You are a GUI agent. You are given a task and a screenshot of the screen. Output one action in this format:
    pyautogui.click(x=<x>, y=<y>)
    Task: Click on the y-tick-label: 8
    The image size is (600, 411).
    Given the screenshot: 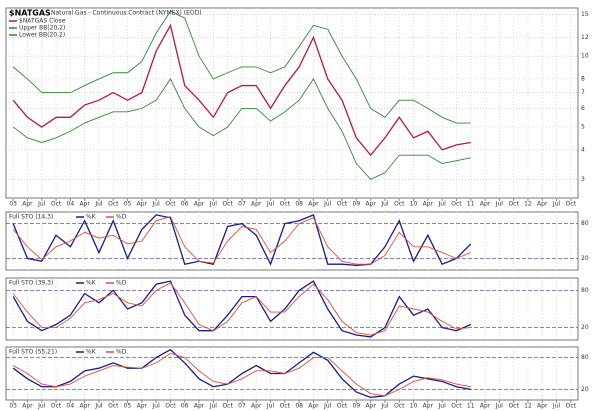 What is the action you would take?
    pyautogui.click(x=583, y=78)
    